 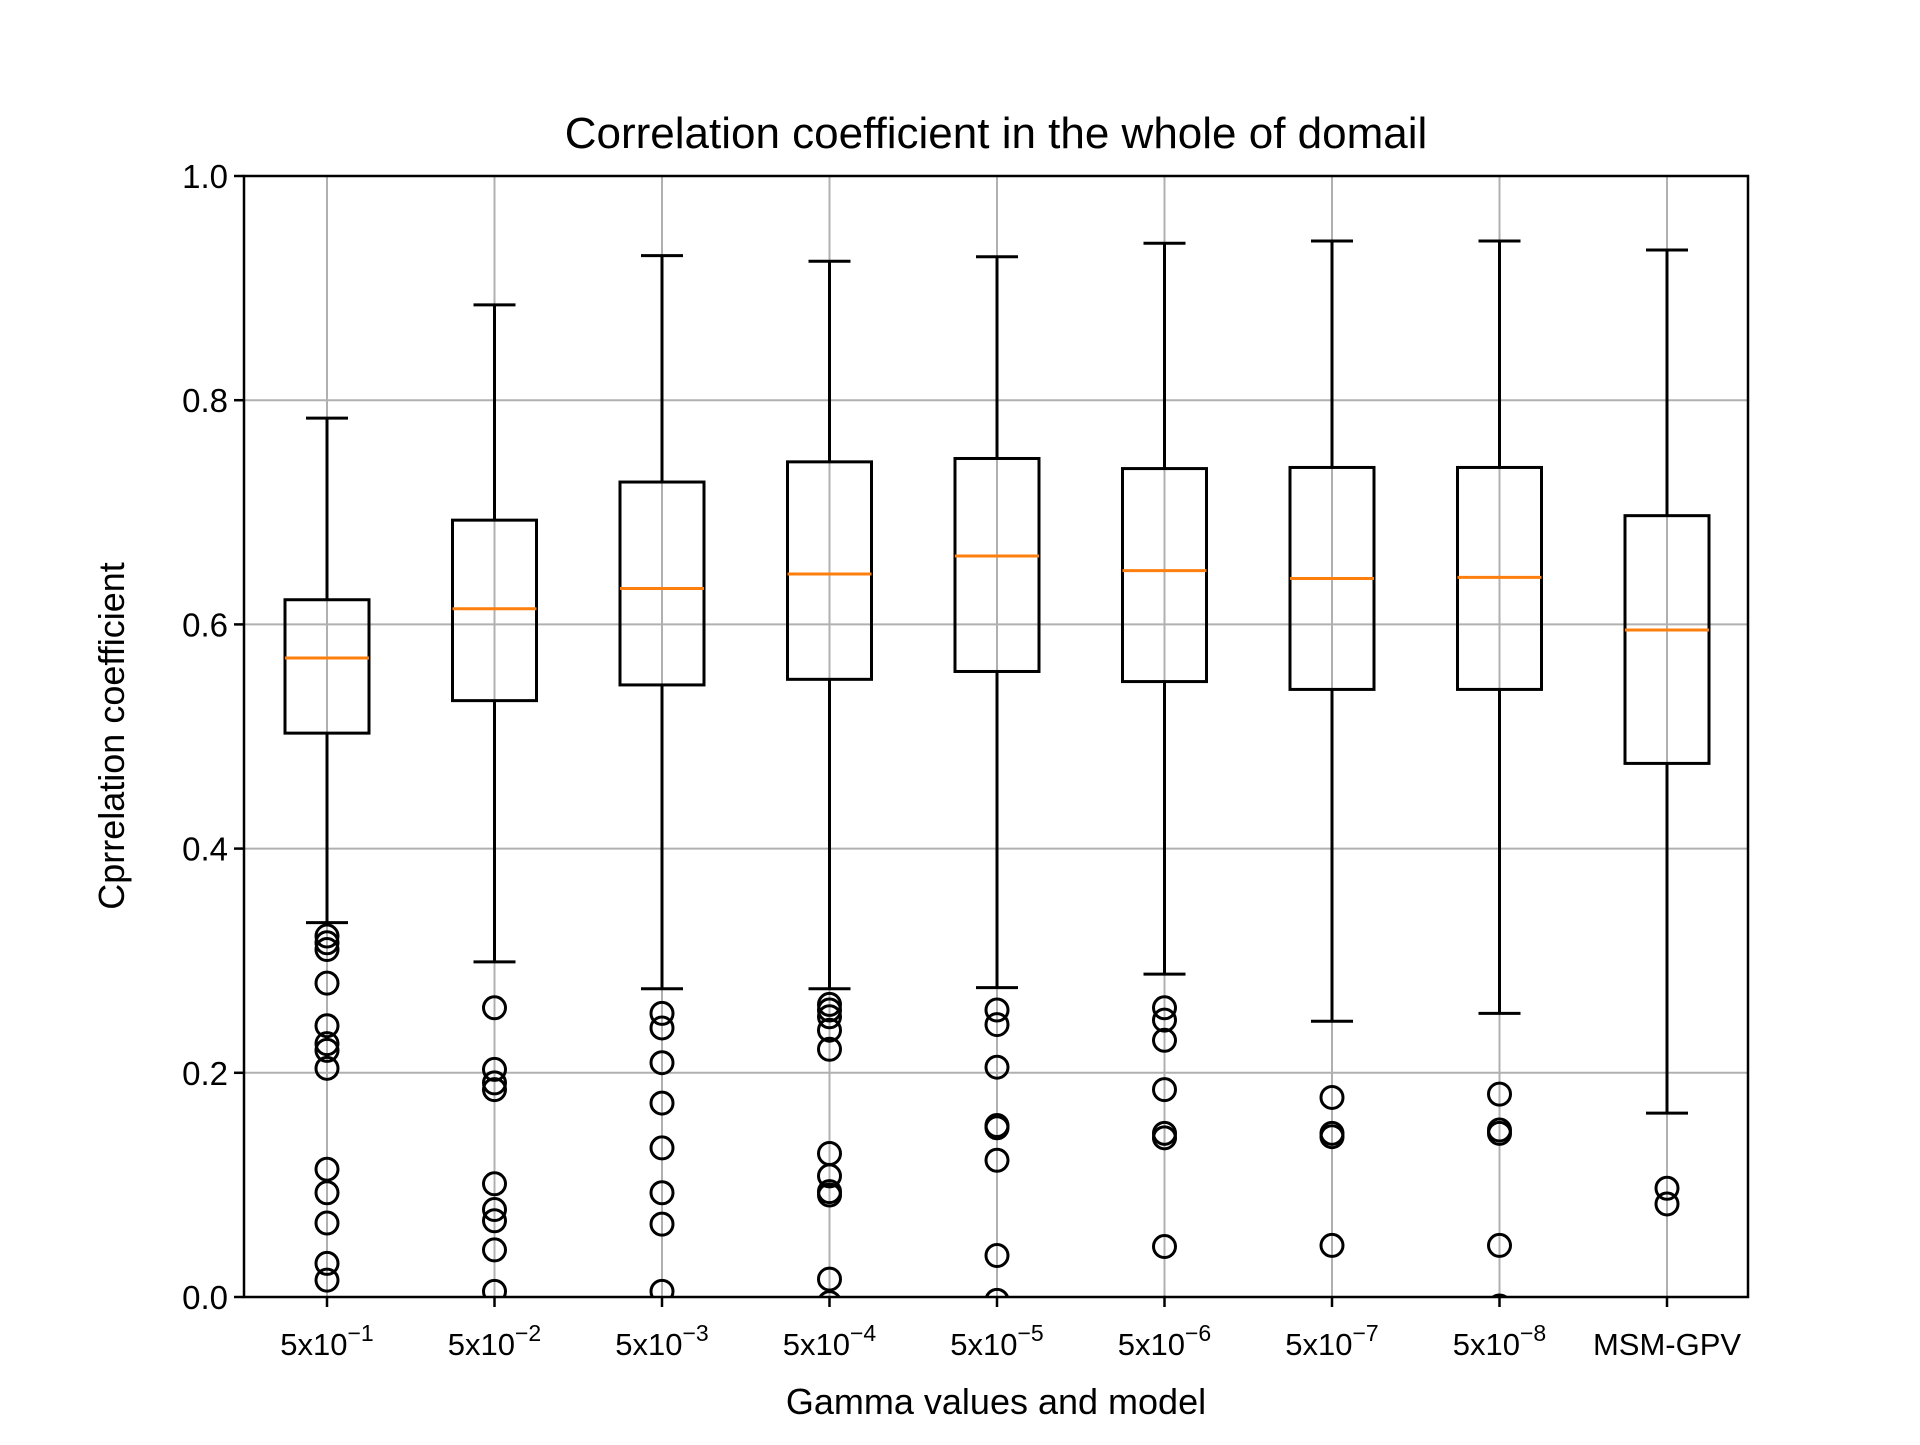 What do you see at coordinates (205, 176) in the screenshot?
I see `y-tick-label: 1.0` at bounding box center [205, 176].